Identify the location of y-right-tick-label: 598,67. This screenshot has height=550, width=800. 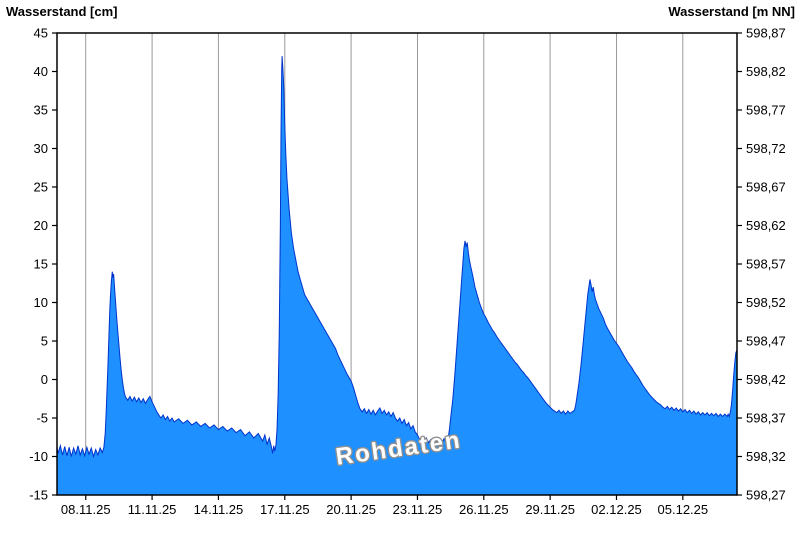
(766, 187).